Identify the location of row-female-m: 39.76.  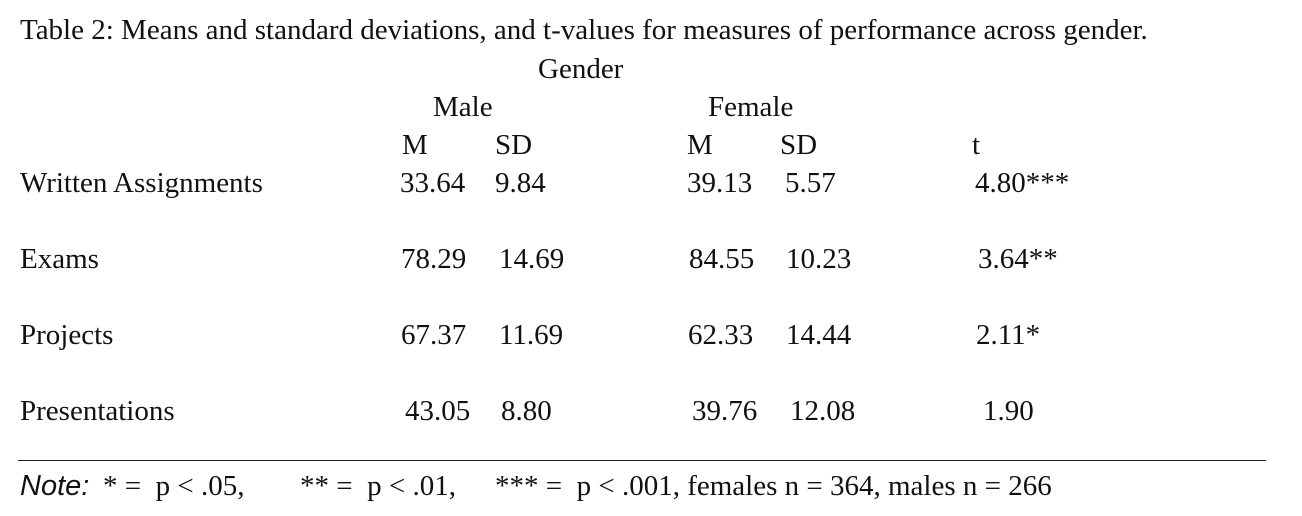
(725, 411).